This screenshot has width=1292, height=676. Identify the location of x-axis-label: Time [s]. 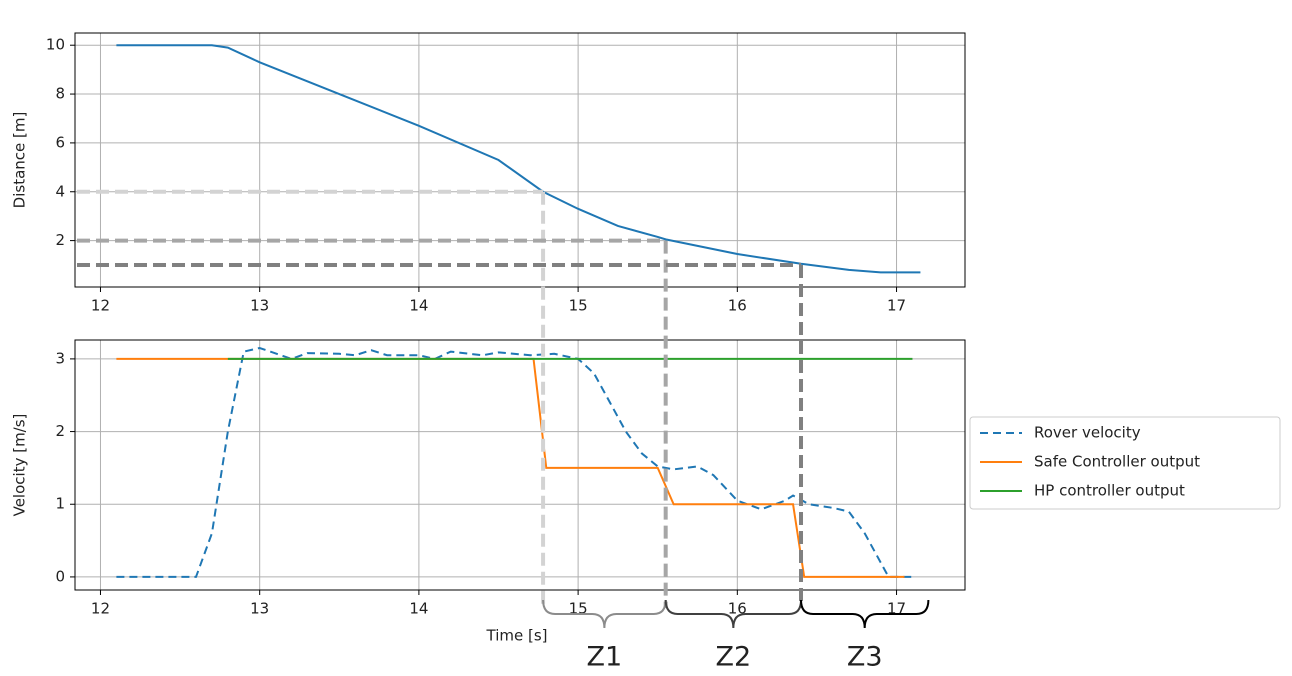
(517, 636).